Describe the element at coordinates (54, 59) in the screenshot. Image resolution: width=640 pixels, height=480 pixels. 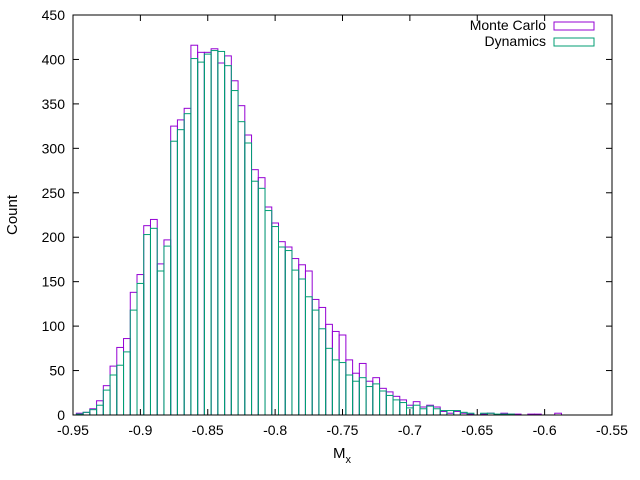
I see `y-tick-label: 400` at that location.